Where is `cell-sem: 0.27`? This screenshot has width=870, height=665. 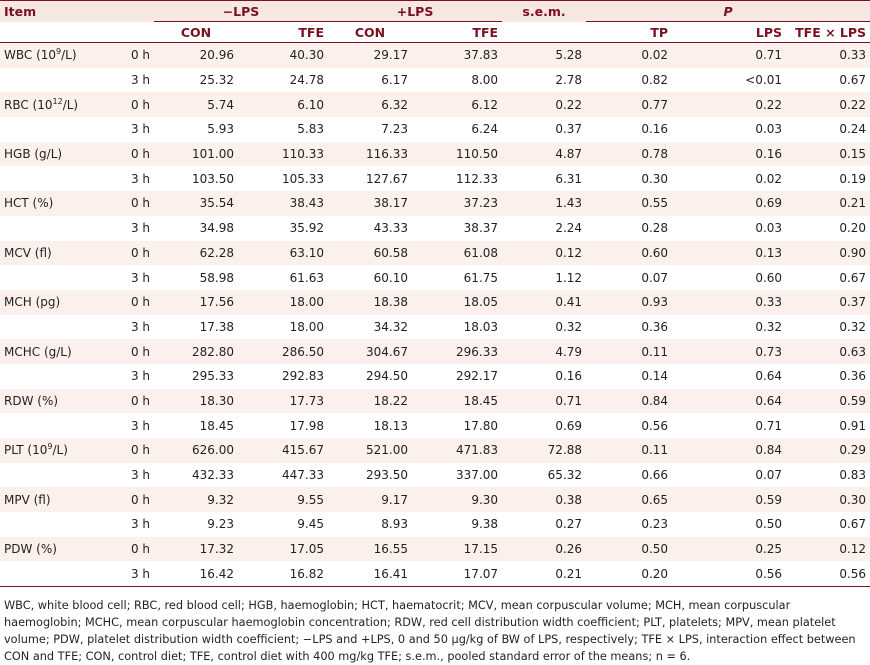 cell-sem: 0.27 is located at coordinates (569, 524).